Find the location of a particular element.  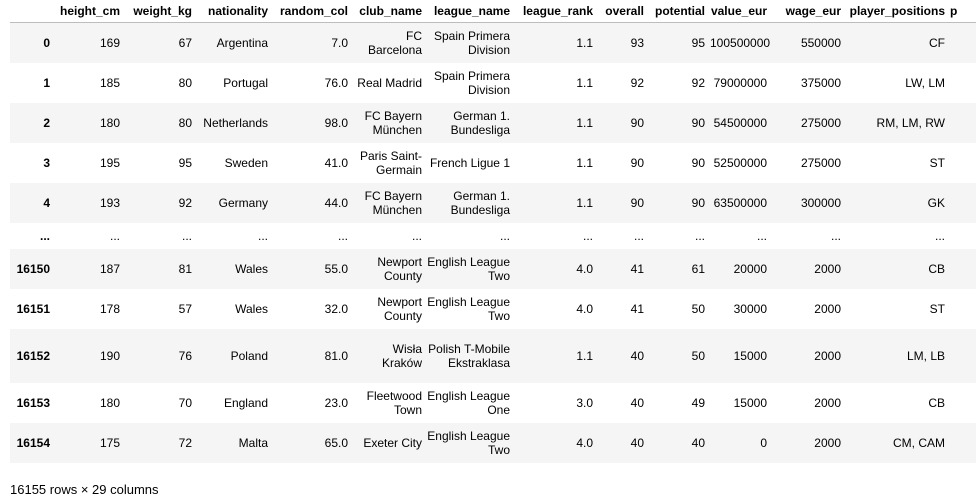

table-cell: Paris Saint-Germain is located at coordinates (390, 163).